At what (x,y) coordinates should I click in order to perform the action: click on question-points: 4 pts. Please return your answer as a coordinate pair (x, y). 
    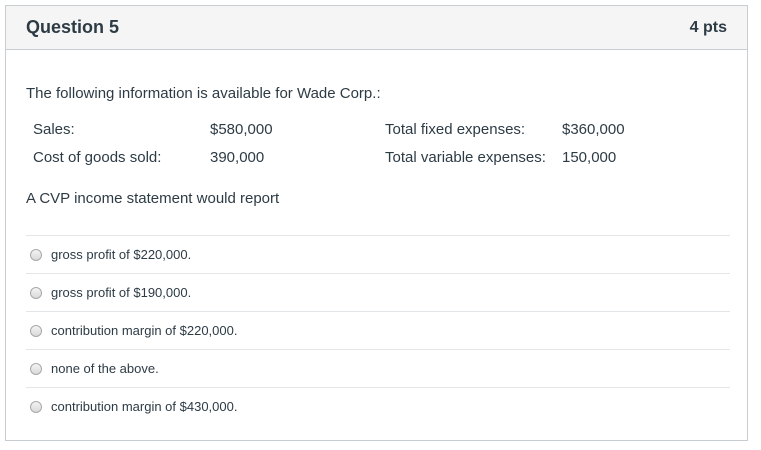
    Looking at the image, I should click on (708, 27).